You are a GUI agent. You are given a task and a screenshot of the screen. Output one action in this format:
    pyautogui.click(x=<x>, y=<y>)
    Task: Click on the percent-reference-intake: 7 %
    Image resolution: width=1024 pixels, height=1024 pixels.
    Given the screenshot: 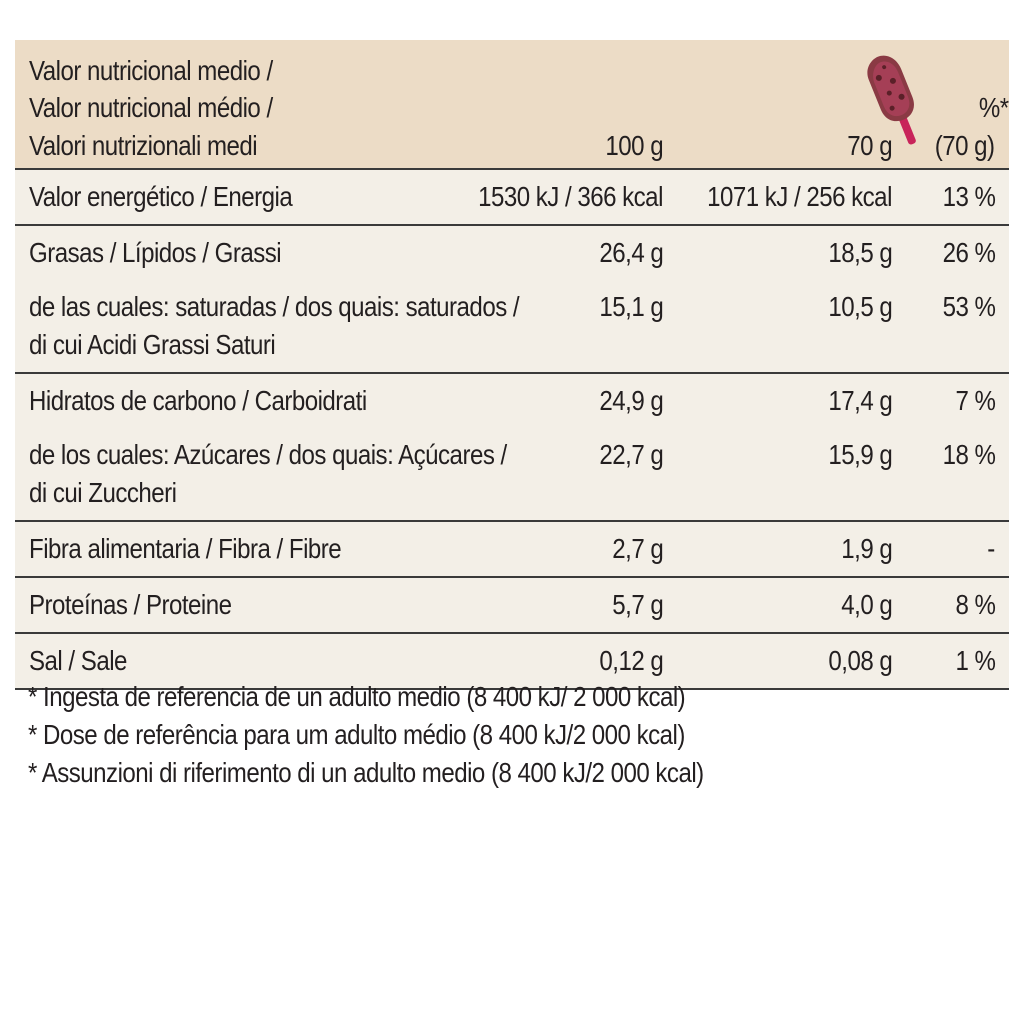 What is the action you would take?
    pyautogui.click(x=975, y=400)
    